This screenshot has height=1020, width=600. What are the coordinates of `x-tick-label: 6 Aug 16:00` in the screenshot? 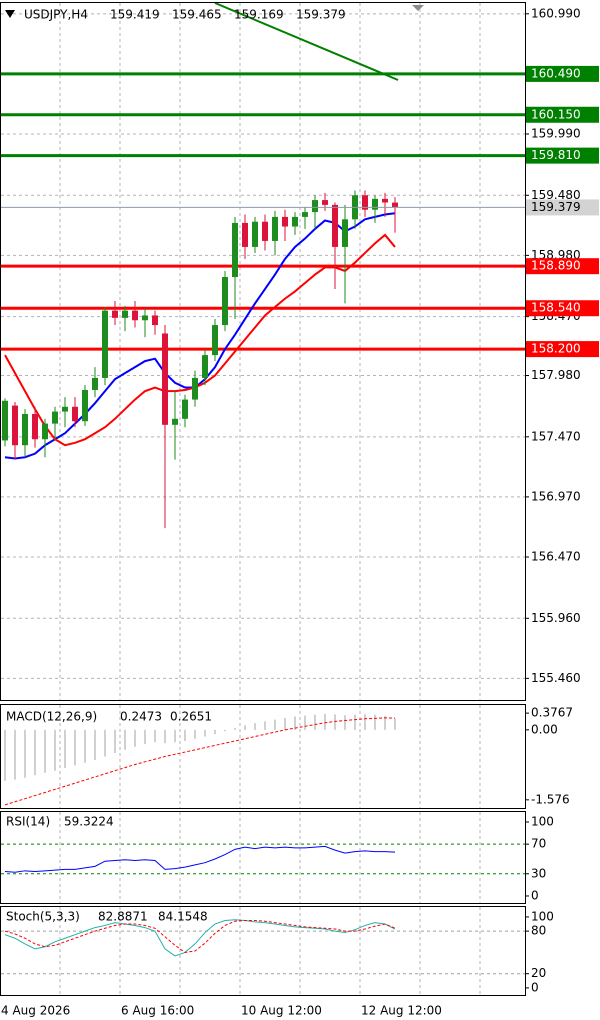 It's located at (157, 1011).